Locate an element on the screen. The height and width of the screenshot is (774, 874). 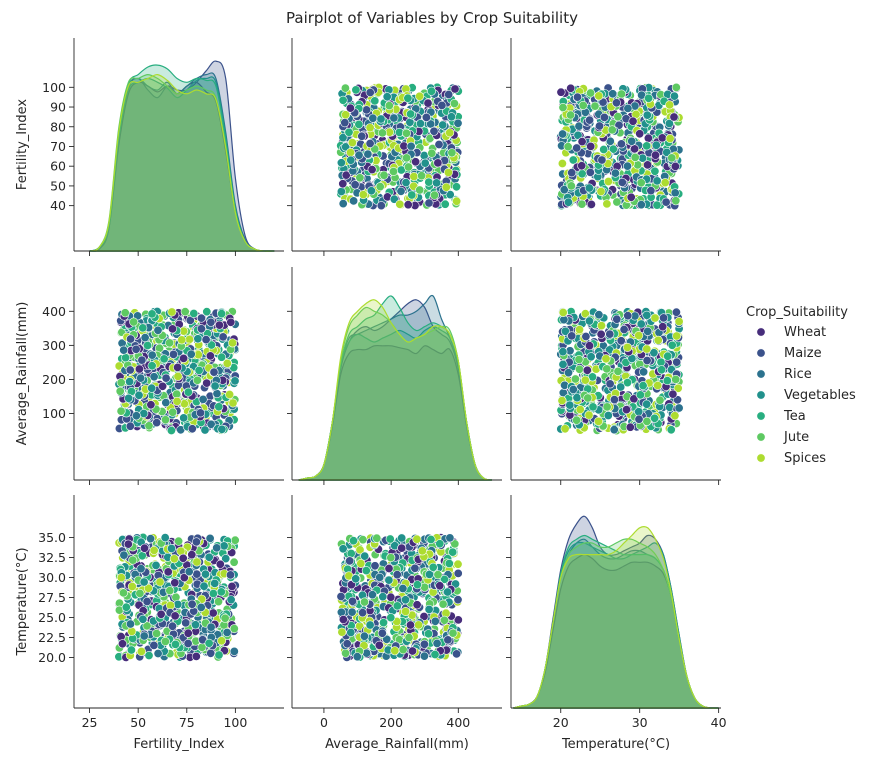
panel-r2-c1: 0 200 400 is located at coordinates (394, 612).